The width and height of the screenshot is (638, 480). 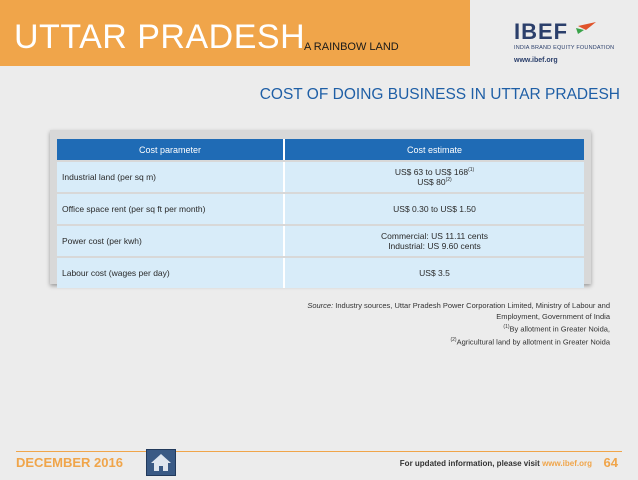 I want to click on footer-divider, so click(x=319, y=451).